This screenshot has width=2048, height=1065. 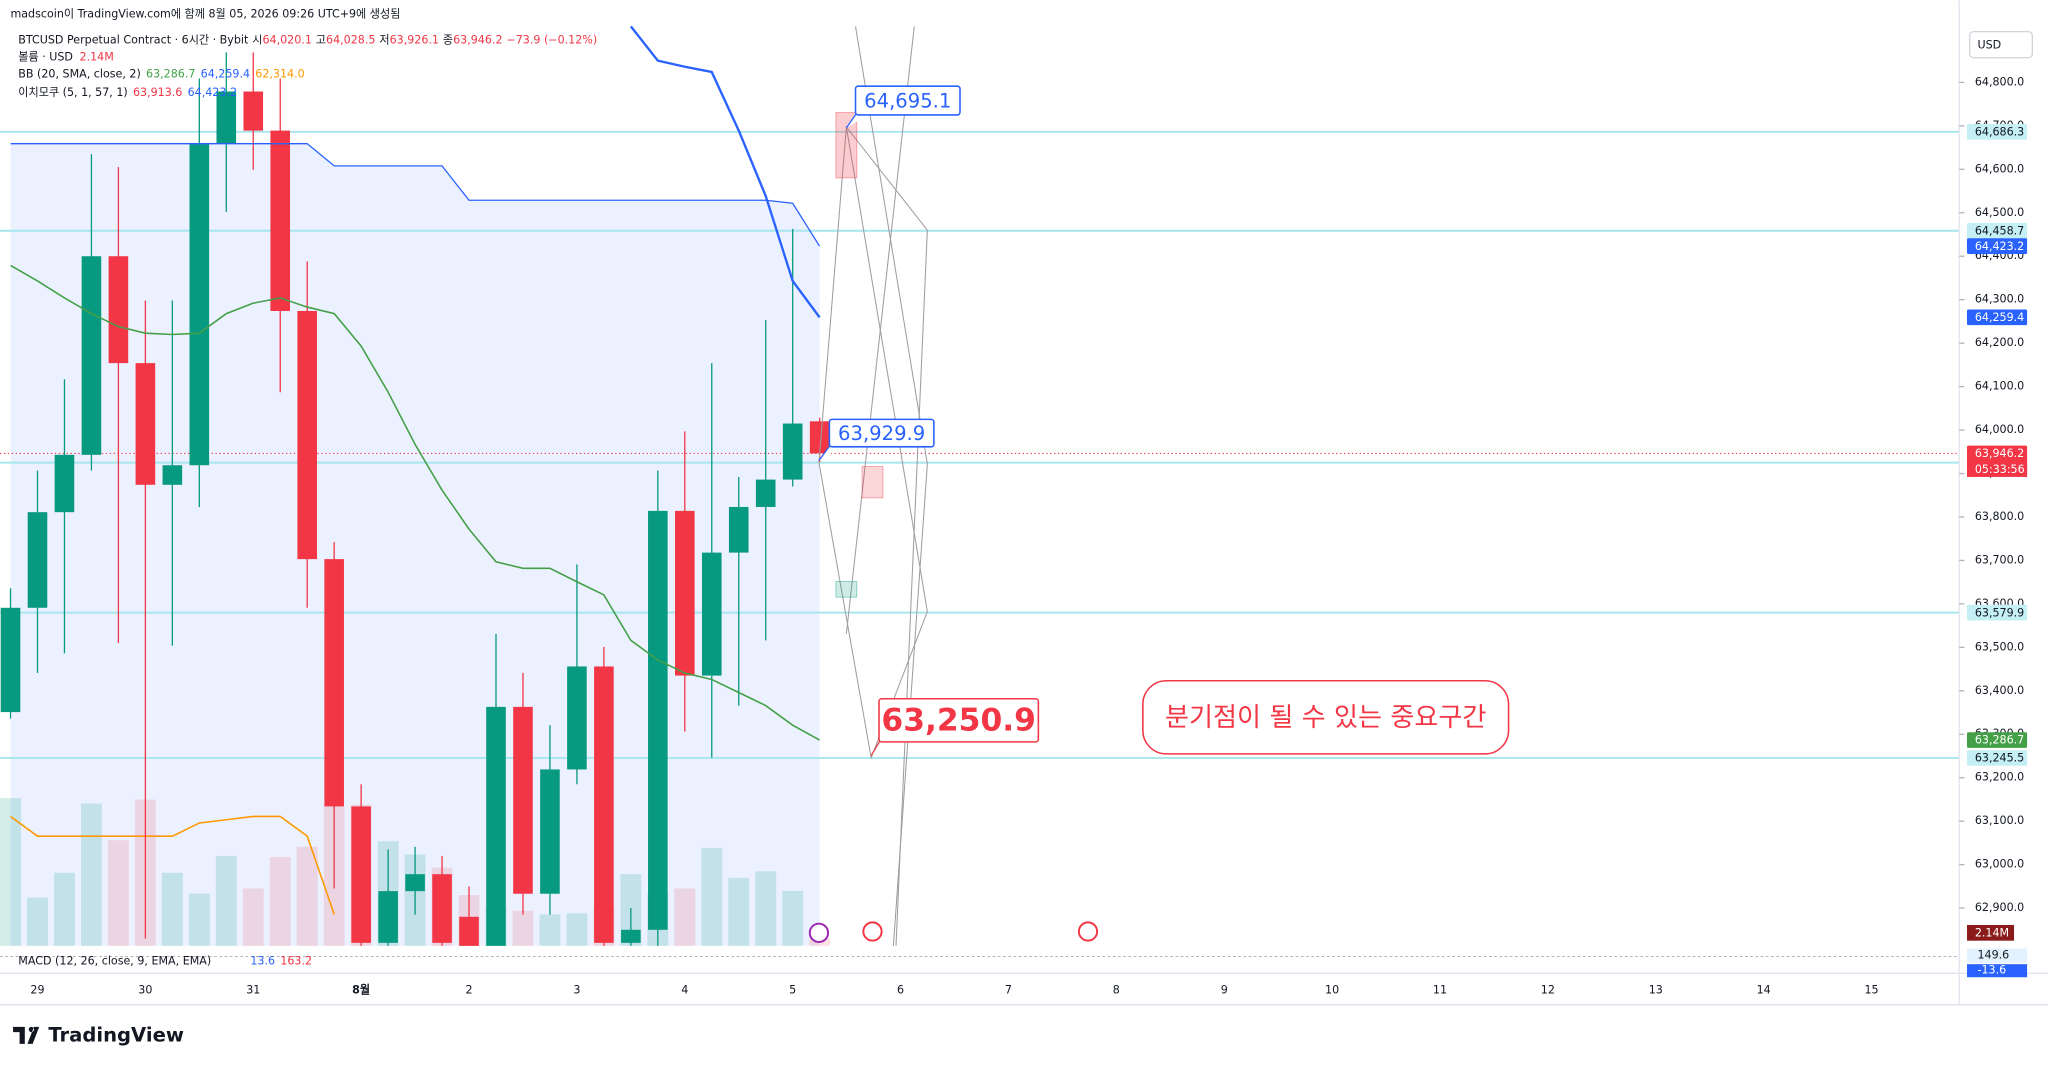 What do you see at coordinates (1999, 299) in the screenshot?
I see `y-tick-label: 64,300.0` at bounding box center [1999, 299].